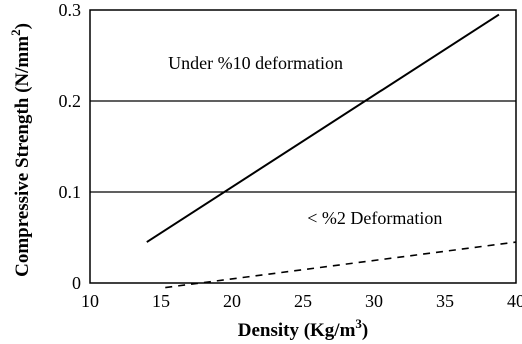 The image size is (522, 344). I want to click on x-axis-label-superscript: 3, so click(358, 323).